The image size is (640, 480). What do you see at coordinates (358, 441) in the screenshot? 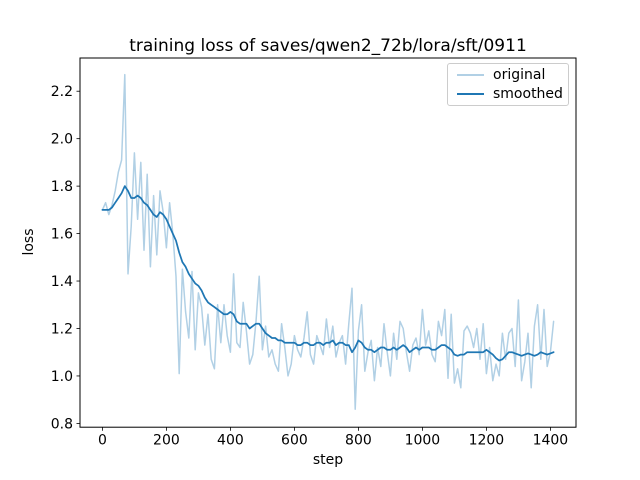
I see `x-tick-label: 800` at bounding box center [358, 441].